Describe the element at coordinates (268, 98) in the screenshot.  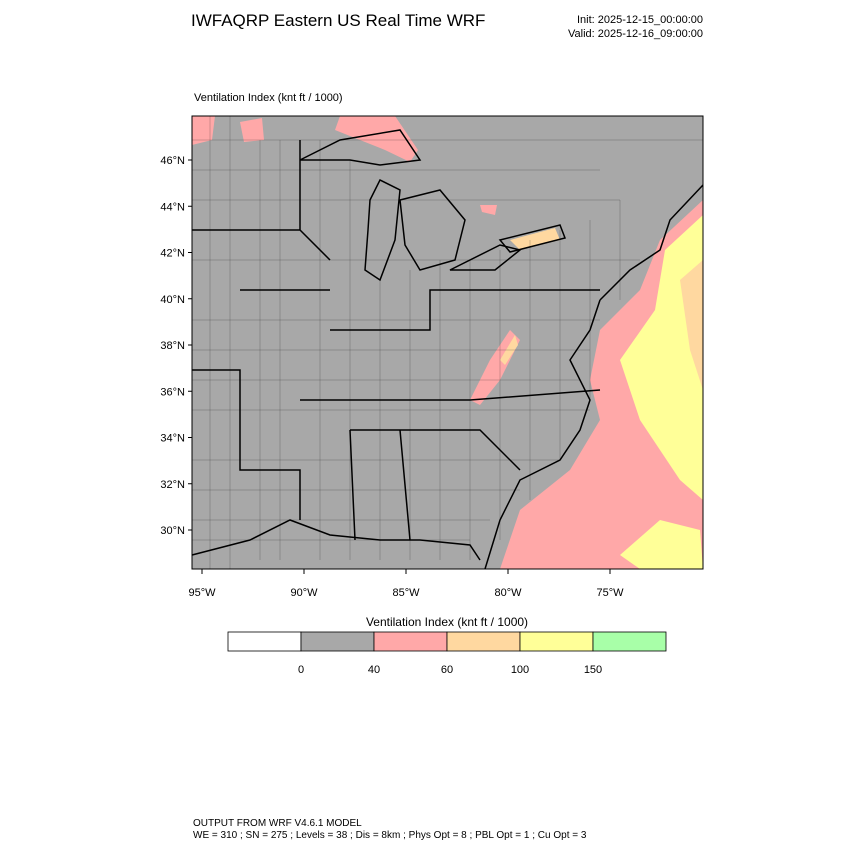
I see `map-label: Ventilation Index (knt ft / 1000)` at that location.